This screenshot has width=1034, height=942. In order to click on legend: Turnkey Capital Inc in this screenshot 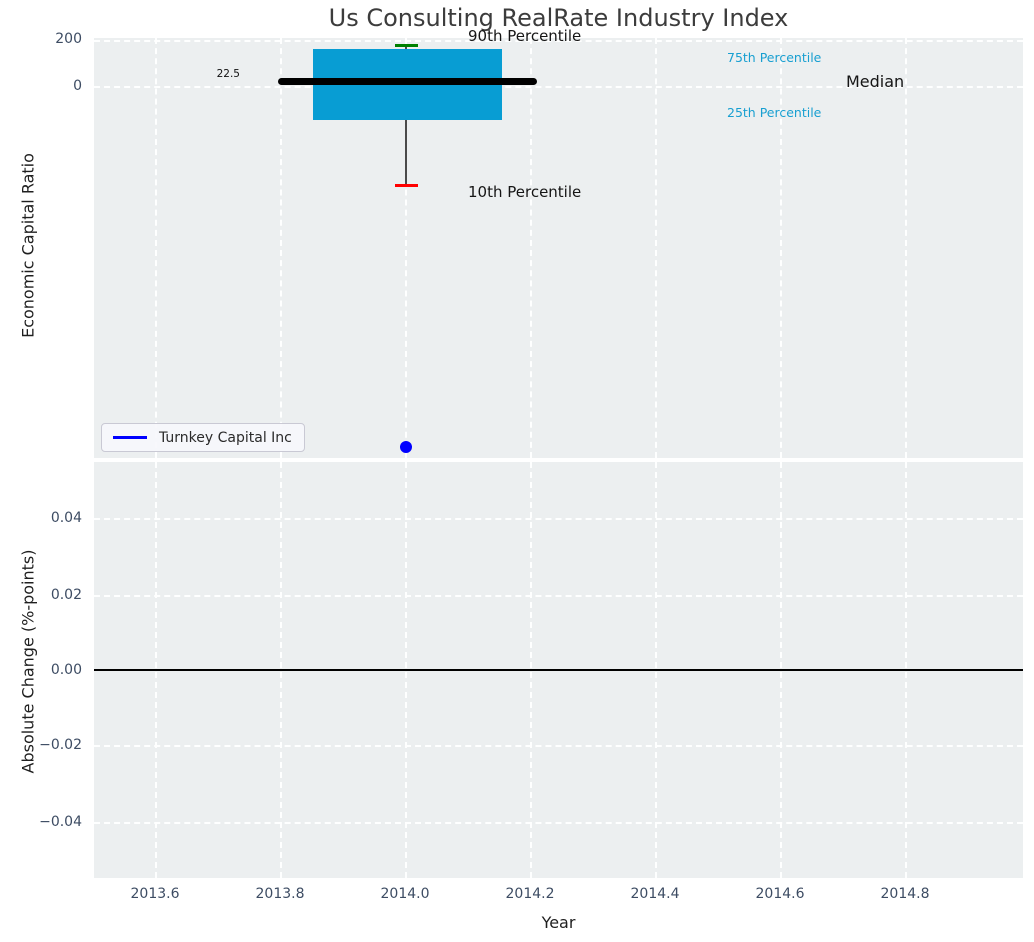, I will do `click(203, 437)`.